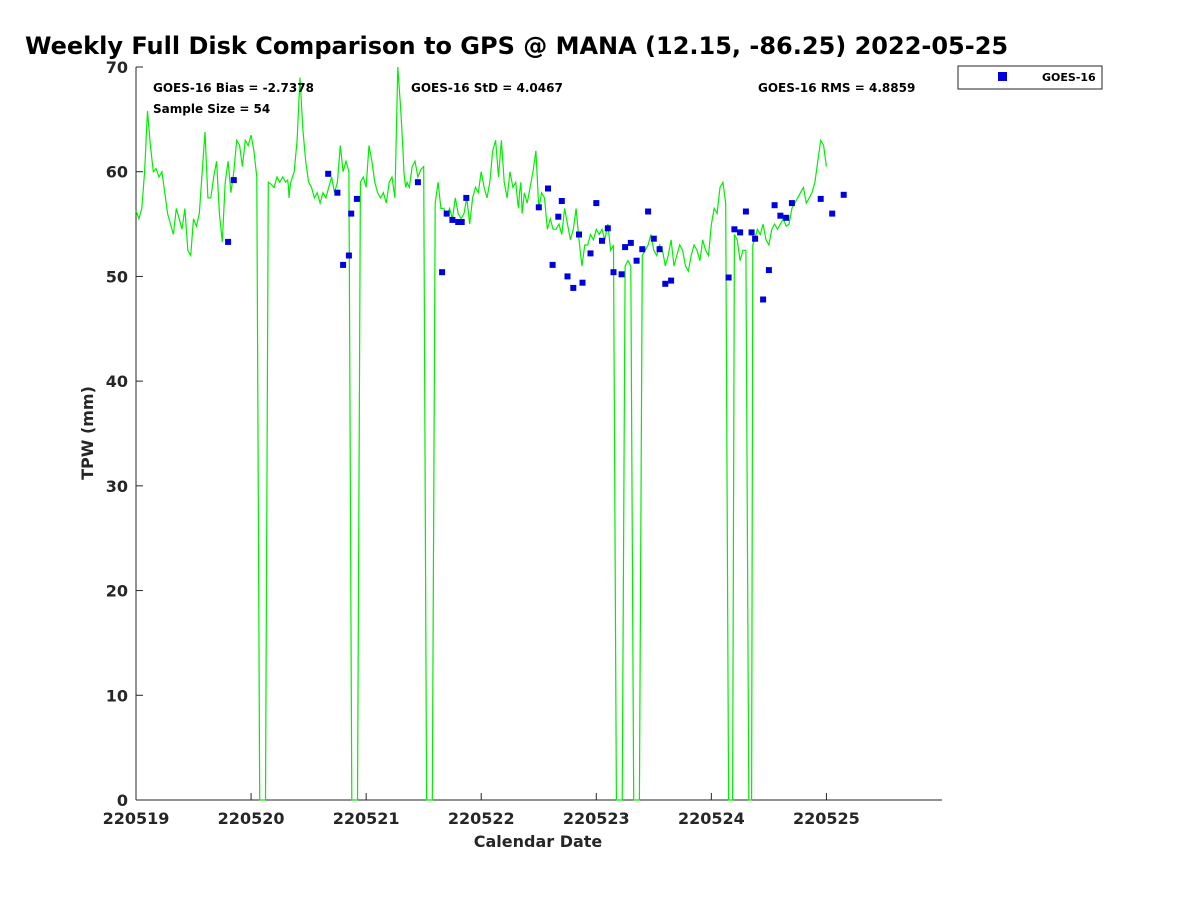 This screenshot has height=900, width=1200. Describe the element at coordinates (596, 818) in the screenshot. I see `x-tick-label: 220523` at that location.